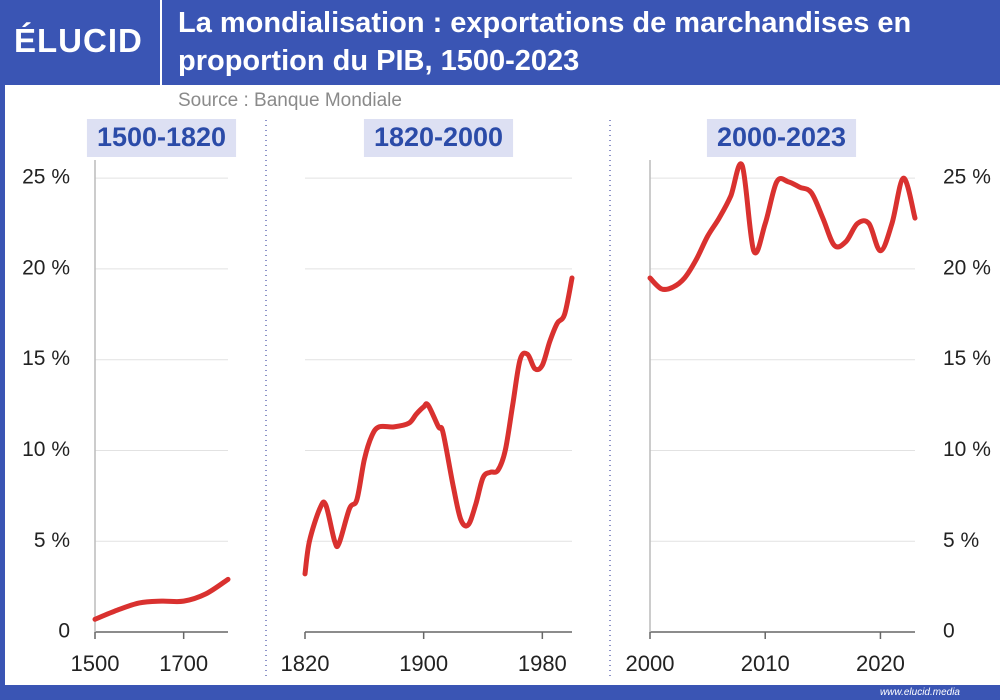 The width and height of the screenshot is (1000, 700). Describe the element at coordinates (161, 42) in the screenshot. I see `separator` at that location.